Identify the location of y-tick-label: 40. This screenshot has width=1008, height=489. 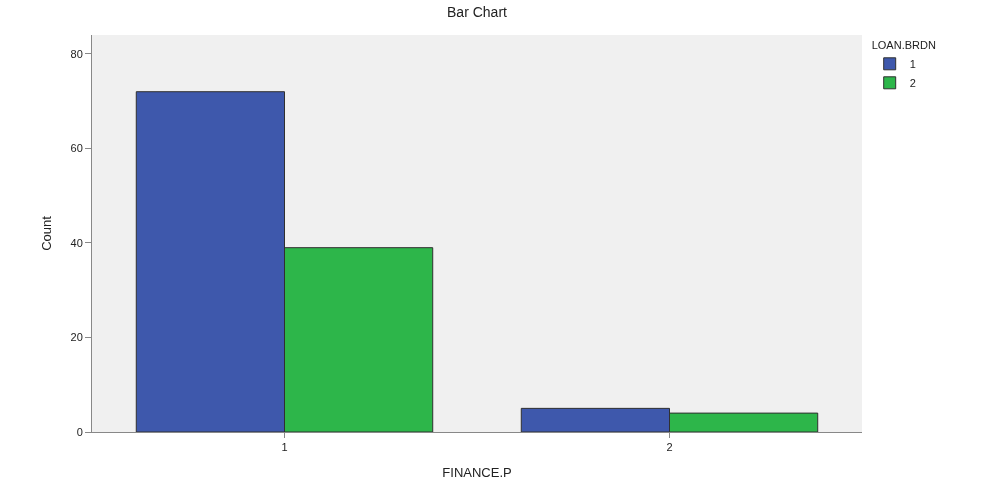
(76, 242).